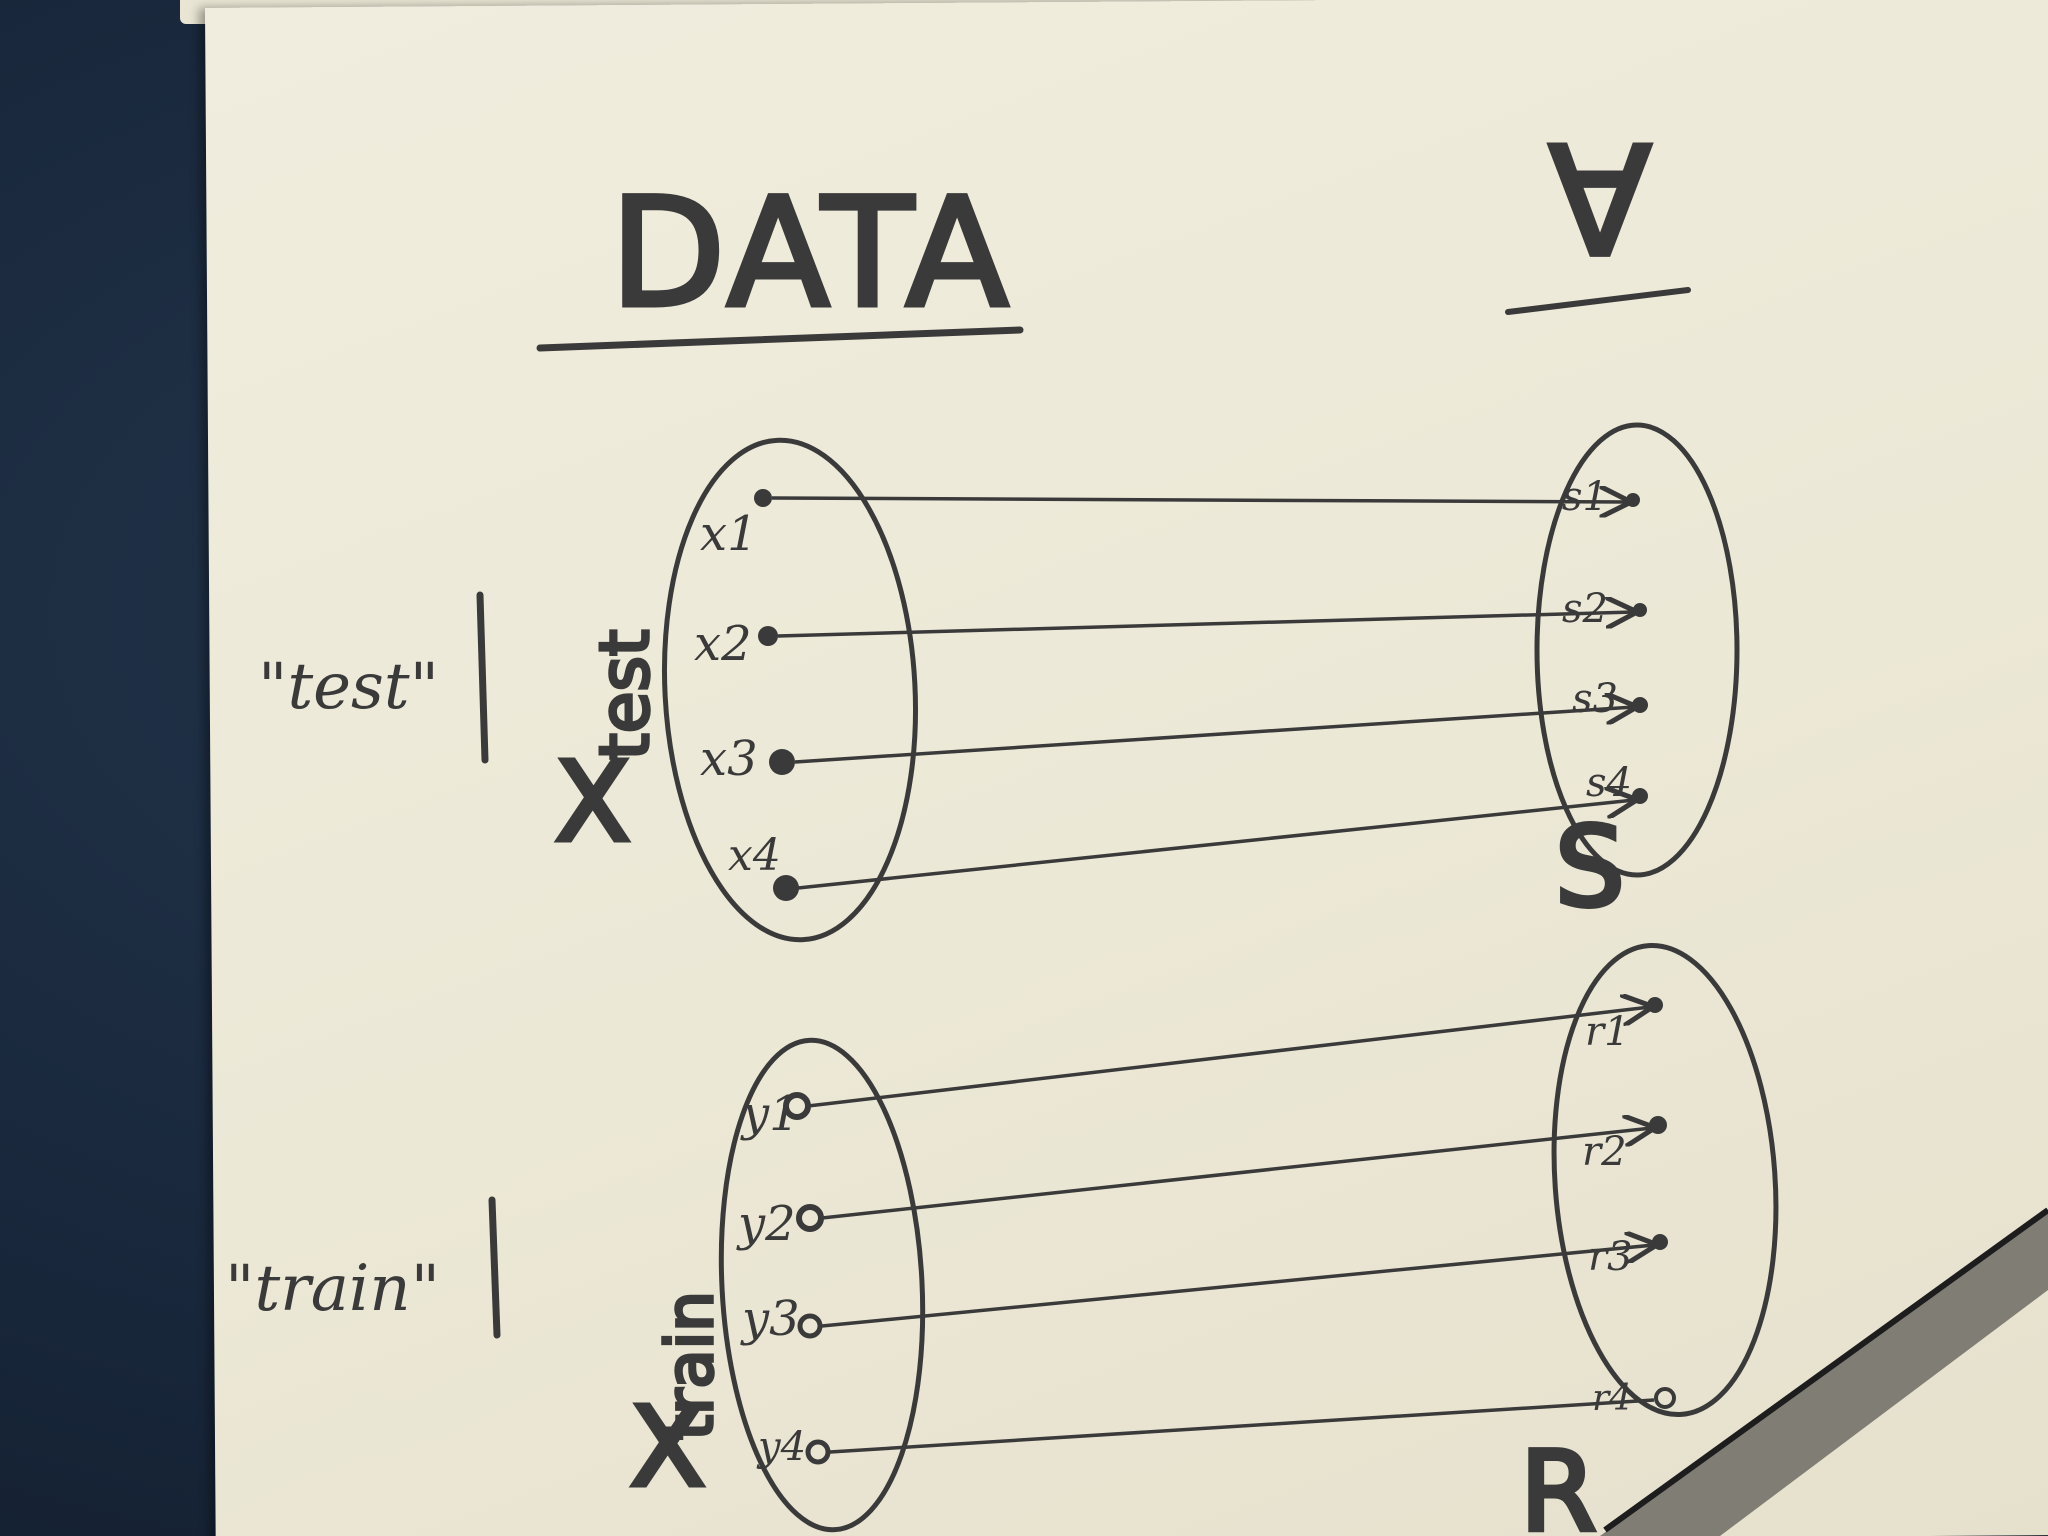  I want to click on train-input-ellipse, so click(822, 1285).